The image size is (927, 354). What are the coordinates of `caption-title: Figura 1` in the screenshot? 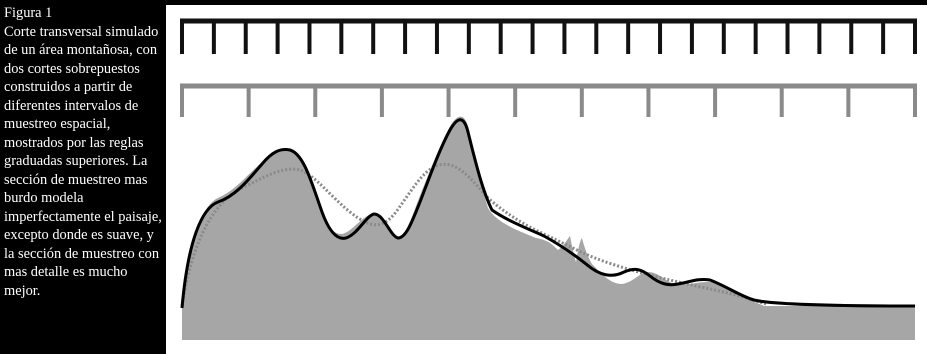 It's located at (28, 13).